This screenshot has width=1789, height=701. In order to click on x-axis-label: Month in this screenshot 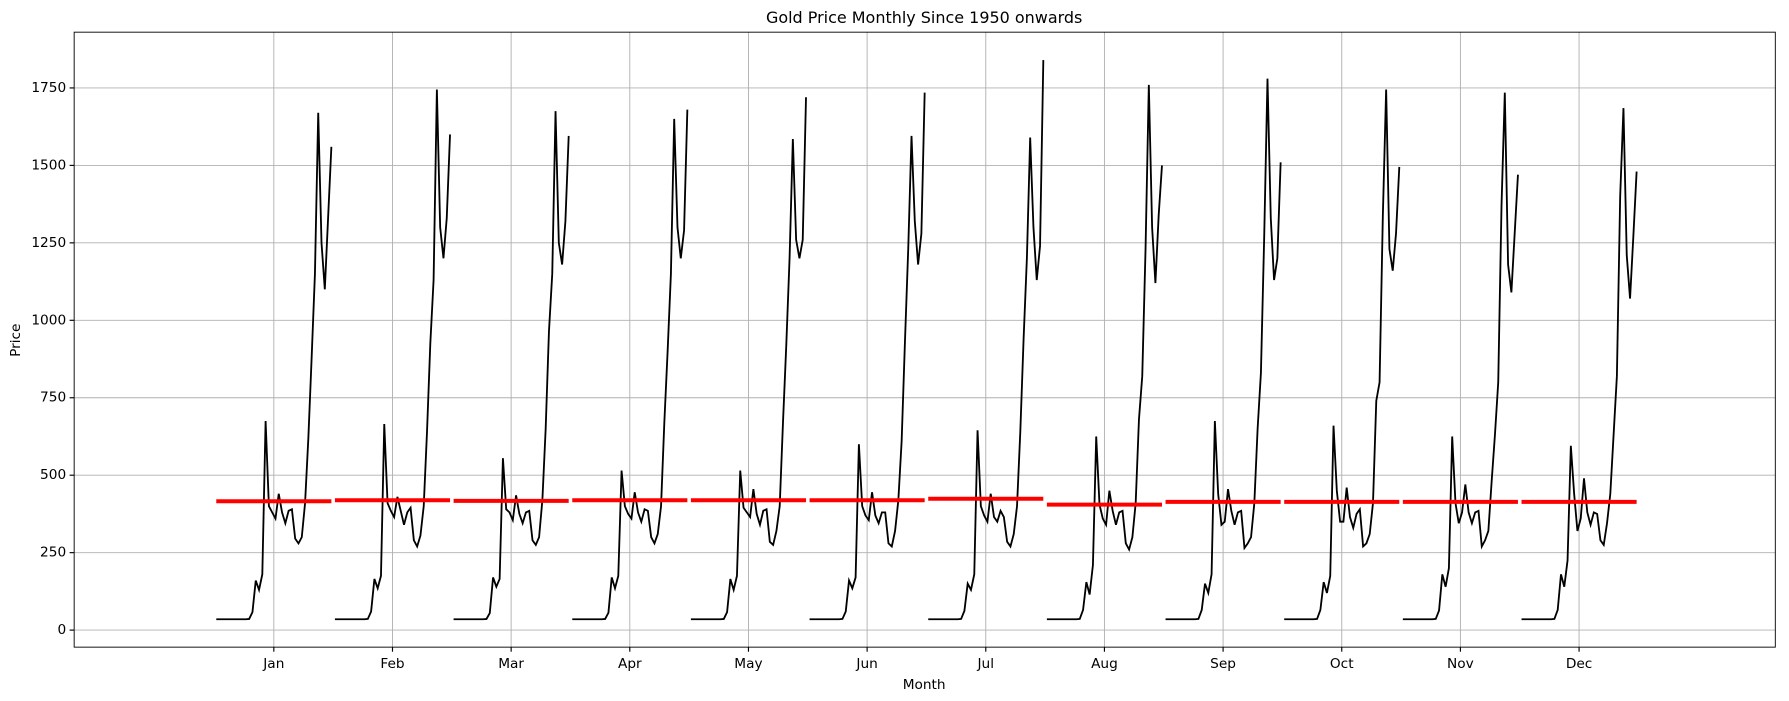, I will do `click(924, 685)`.